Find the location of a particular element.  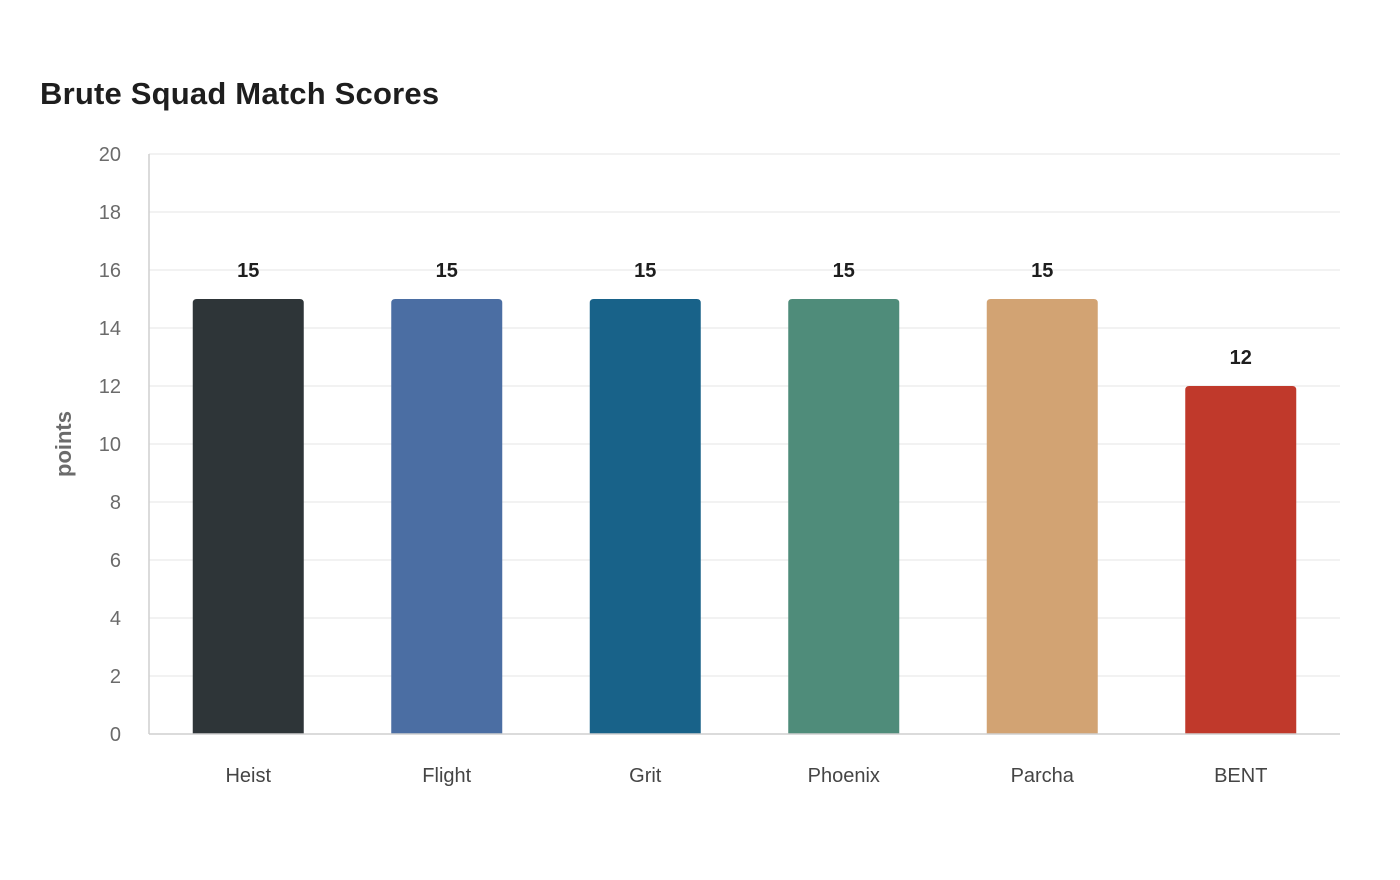

value-label-phoenix: 15 is located at coordinates (844, 271).